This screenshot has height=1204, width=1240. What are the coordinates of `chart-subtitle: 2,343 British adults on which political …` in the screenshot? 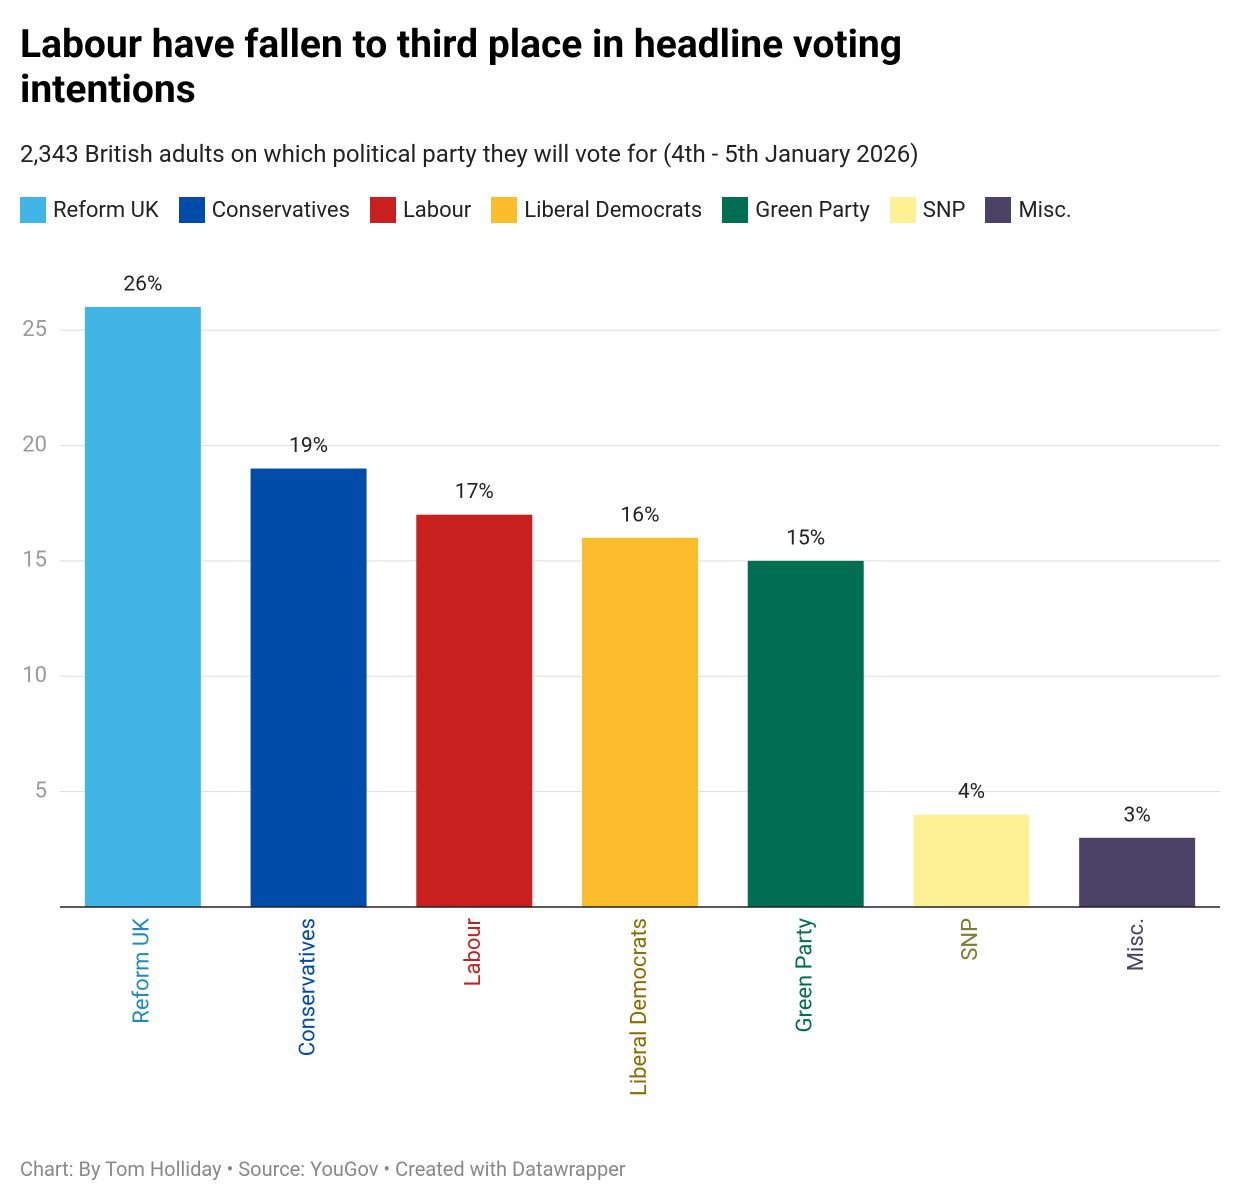 It's located at (469, 154).